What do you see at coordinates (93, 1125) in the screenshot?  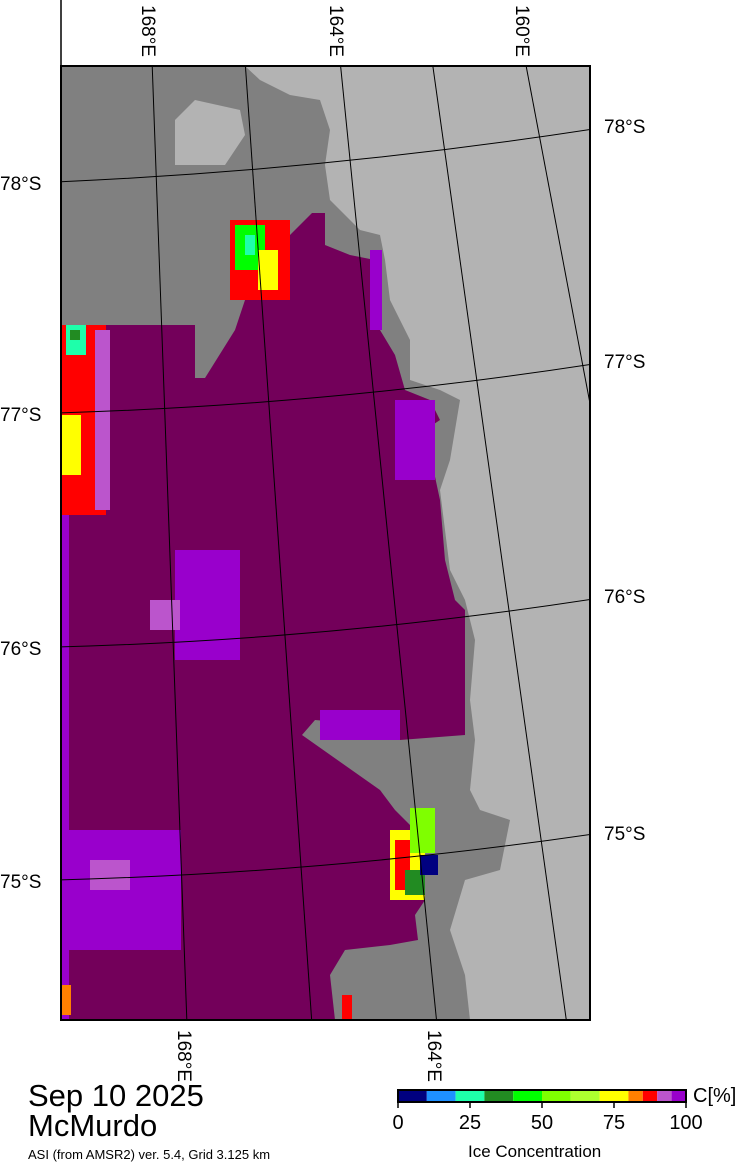 I see `region-label: McMurdo` at bounding box center [93, 1125].